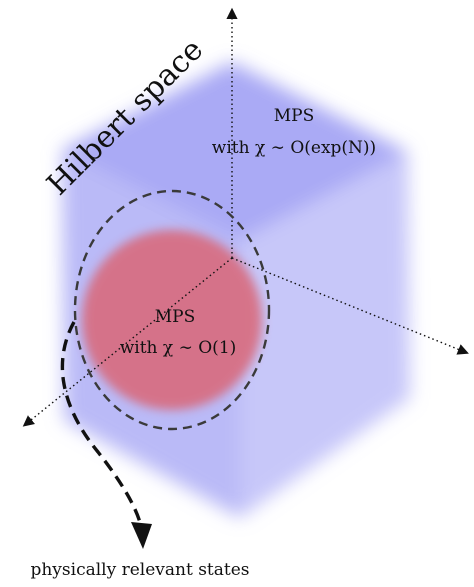  Describe the element at coordinates (101, 424) in the screenshot. I see `relevant-states-arrow` at that location.